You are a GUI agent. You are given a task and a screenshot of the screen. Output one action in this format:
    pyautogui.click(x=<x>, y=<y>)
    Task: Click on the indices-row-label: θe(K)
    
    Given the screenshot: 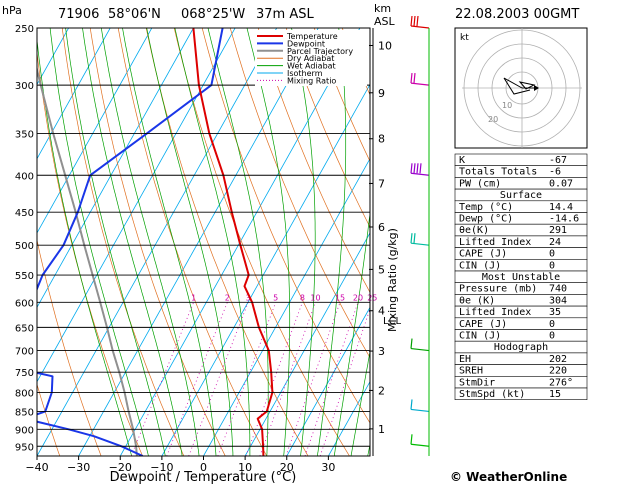 What is the action you would take?
    pyautogui.click(x=474, y=230)
    